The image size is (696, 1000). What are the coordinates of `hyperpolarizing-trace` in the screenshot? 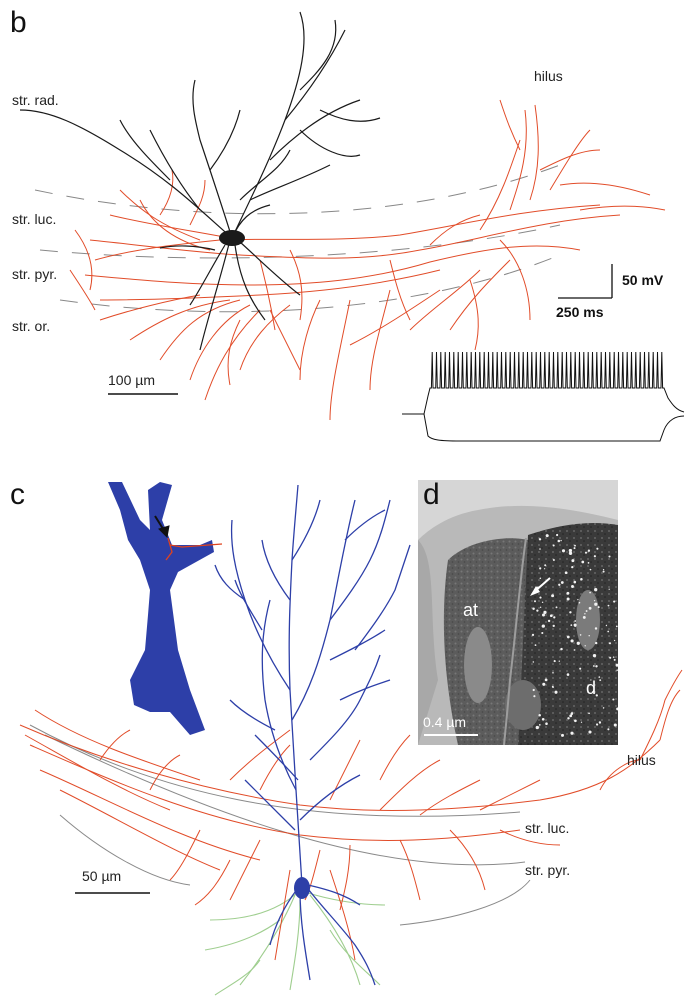 It's located at (554, 427).